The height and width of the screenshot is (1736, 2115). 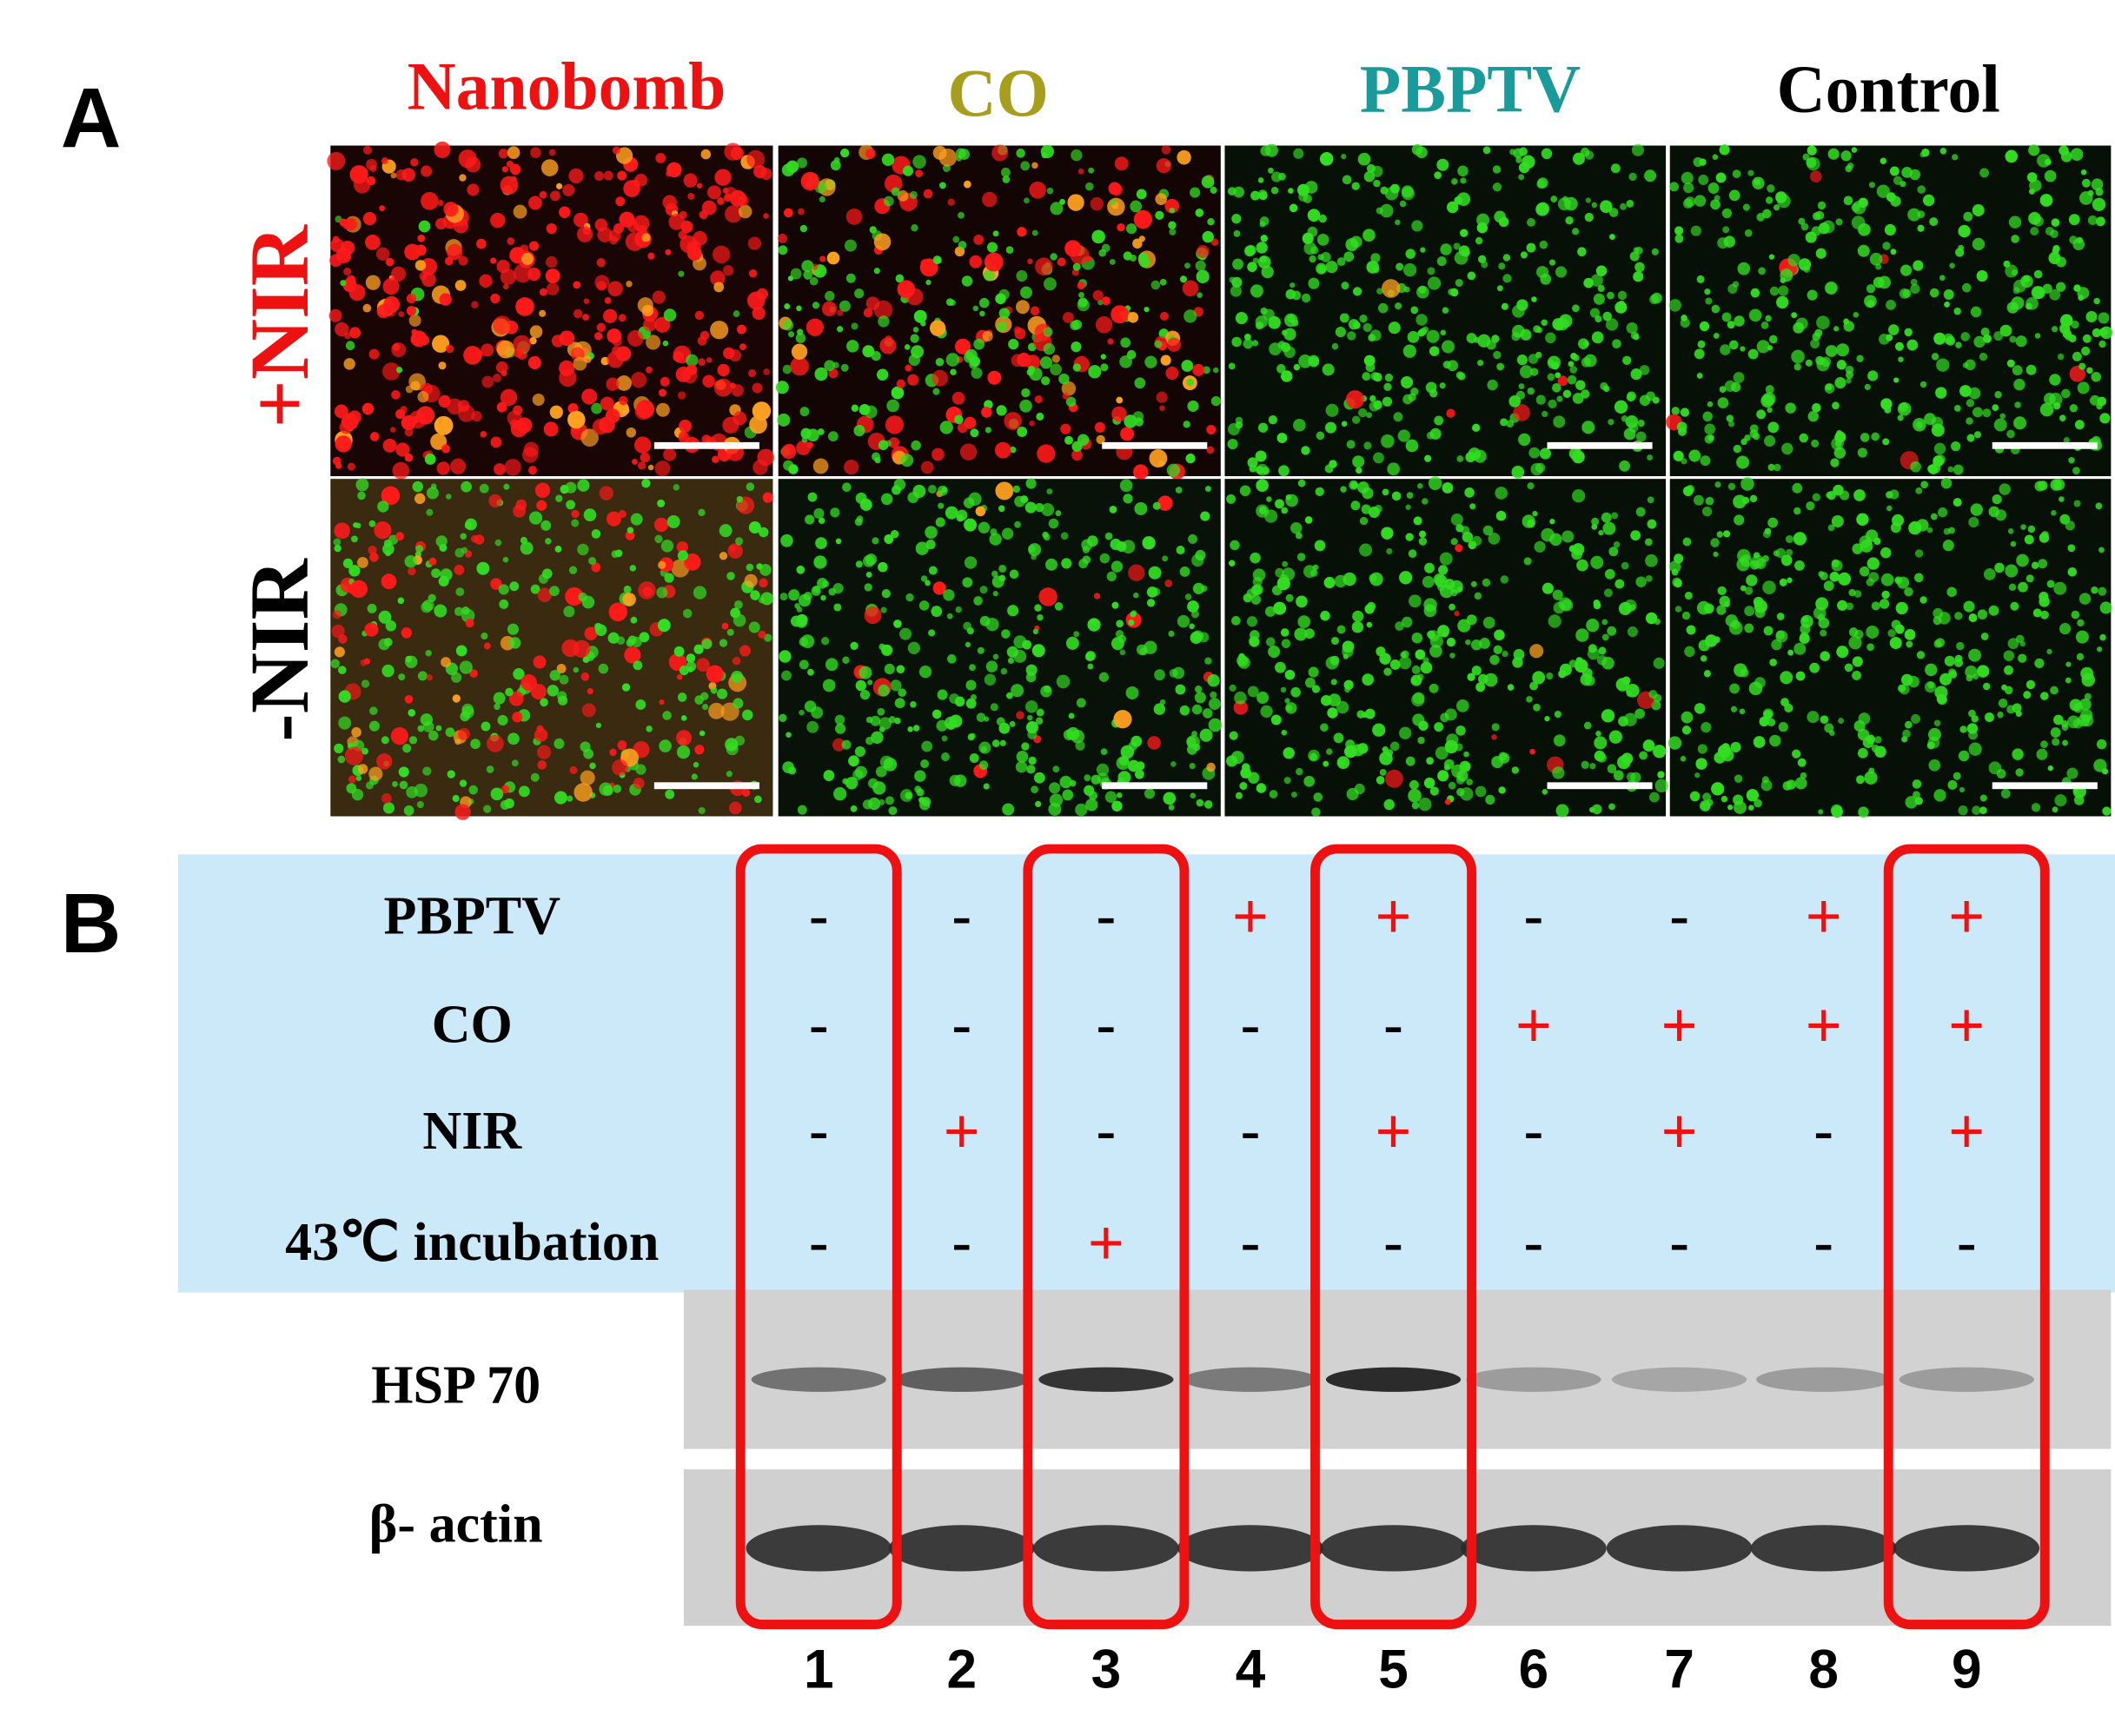 What do you see at coordinates (819, 1548) in the screenshot?
I see `actin-band` at bounding box center [819, 1548].